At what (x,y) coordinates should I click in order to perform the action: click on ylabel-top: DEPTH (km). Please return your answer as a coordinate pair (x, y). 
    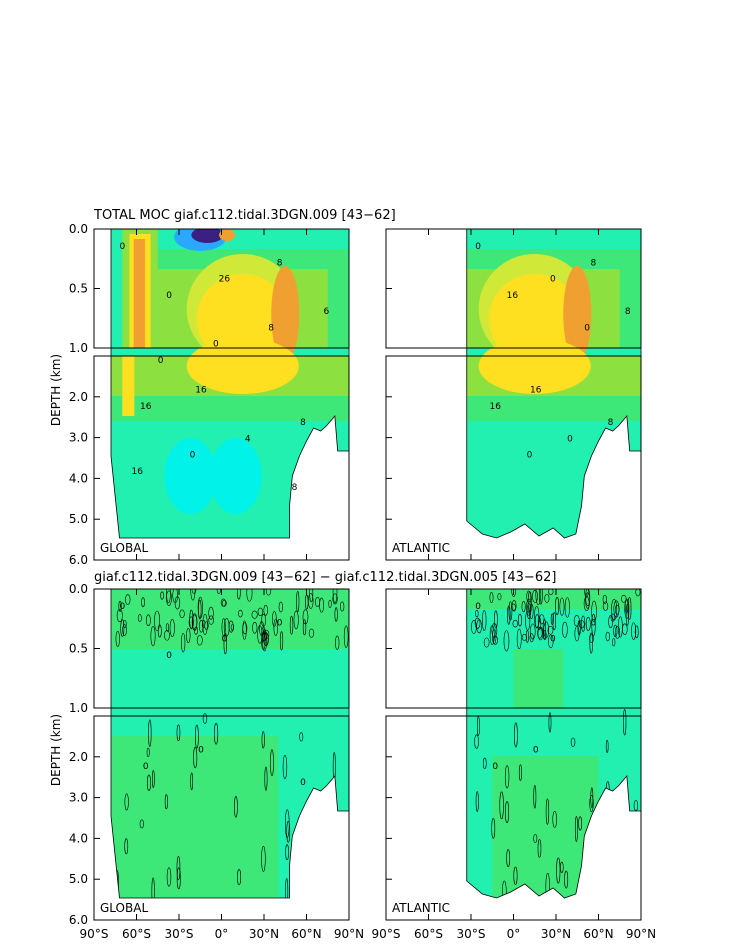
    Looking at the image, I should click on (56, 390).